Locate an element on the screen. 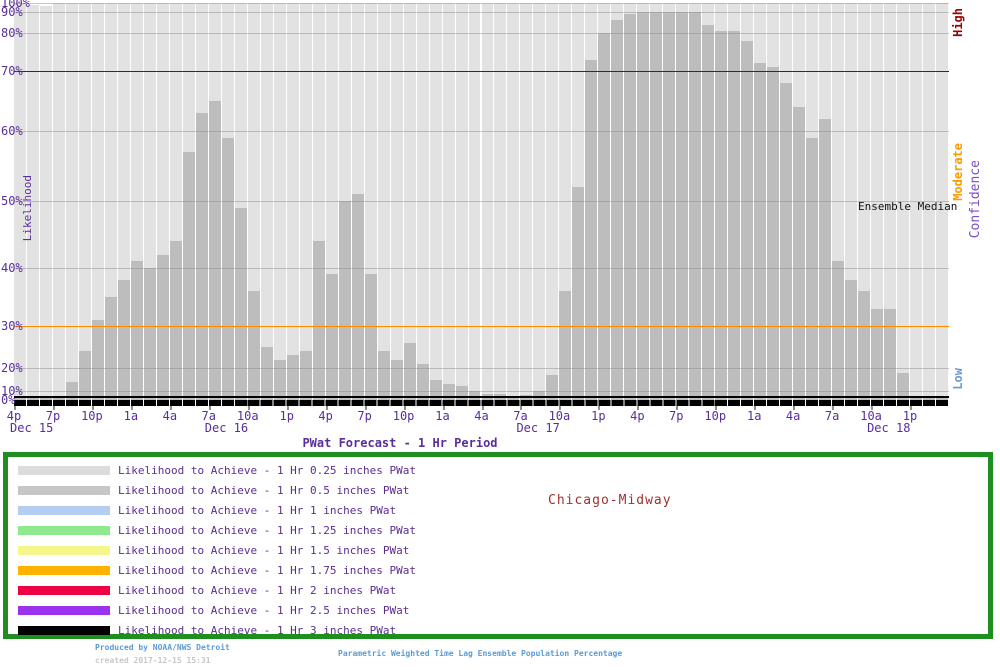  gridline-40pct is located at coordinates (481, 268).